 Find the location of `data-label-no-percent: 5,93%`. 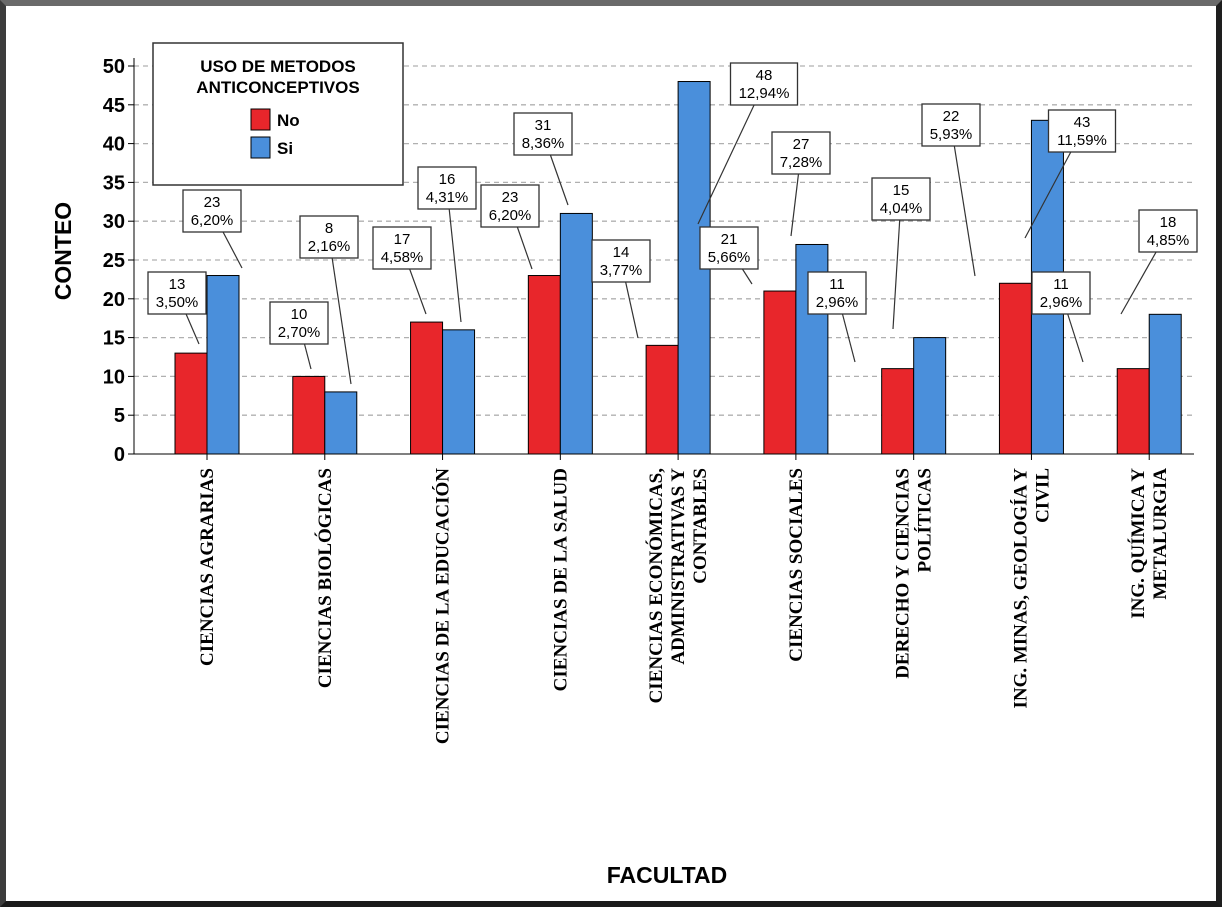

data-label-no-percent: 5,93% is located at coordinates (951, 134).